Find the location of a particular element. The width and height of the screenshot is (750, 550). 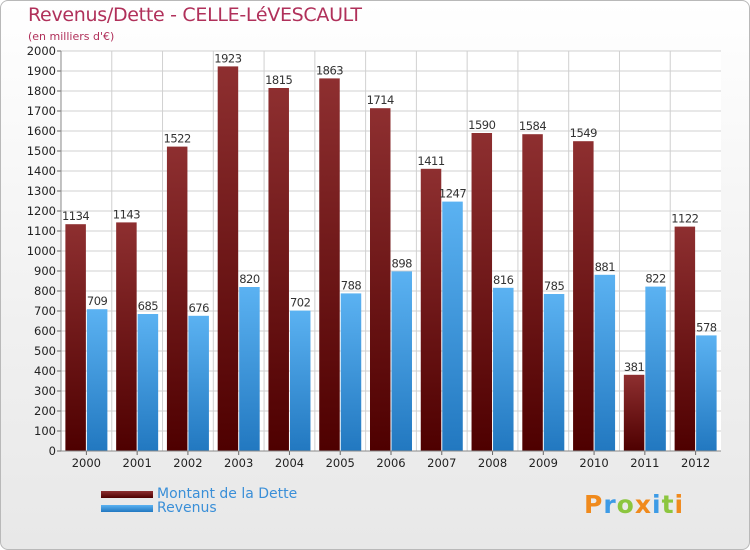

x-tick-label: 2000 is located at coordinates (86, 463).